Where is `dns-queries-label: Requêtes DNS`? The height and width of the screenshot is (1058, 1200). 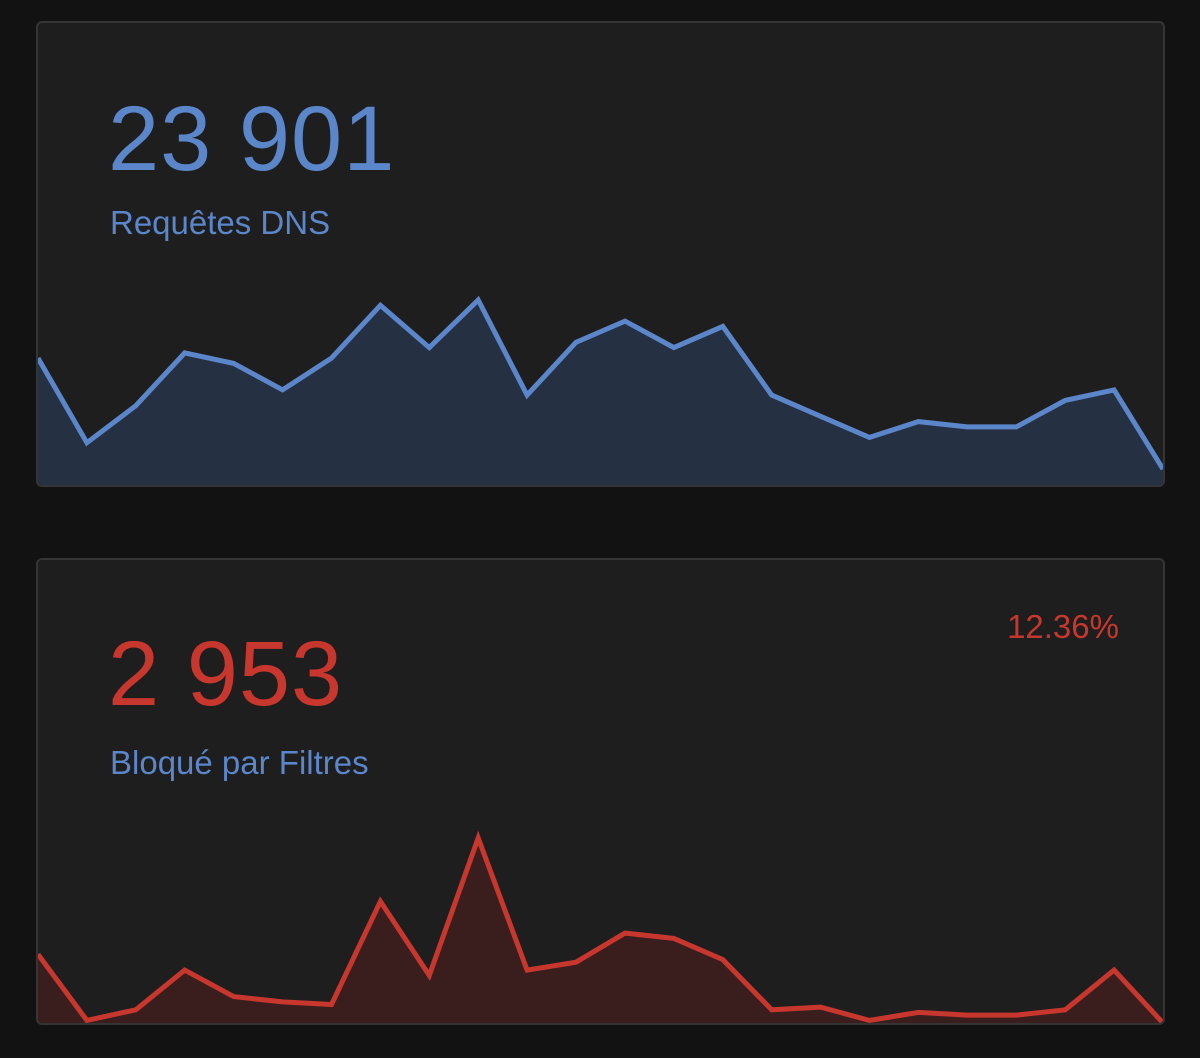 dns-queries-label: Requêtes DNS is located at coordinates (220, 222).